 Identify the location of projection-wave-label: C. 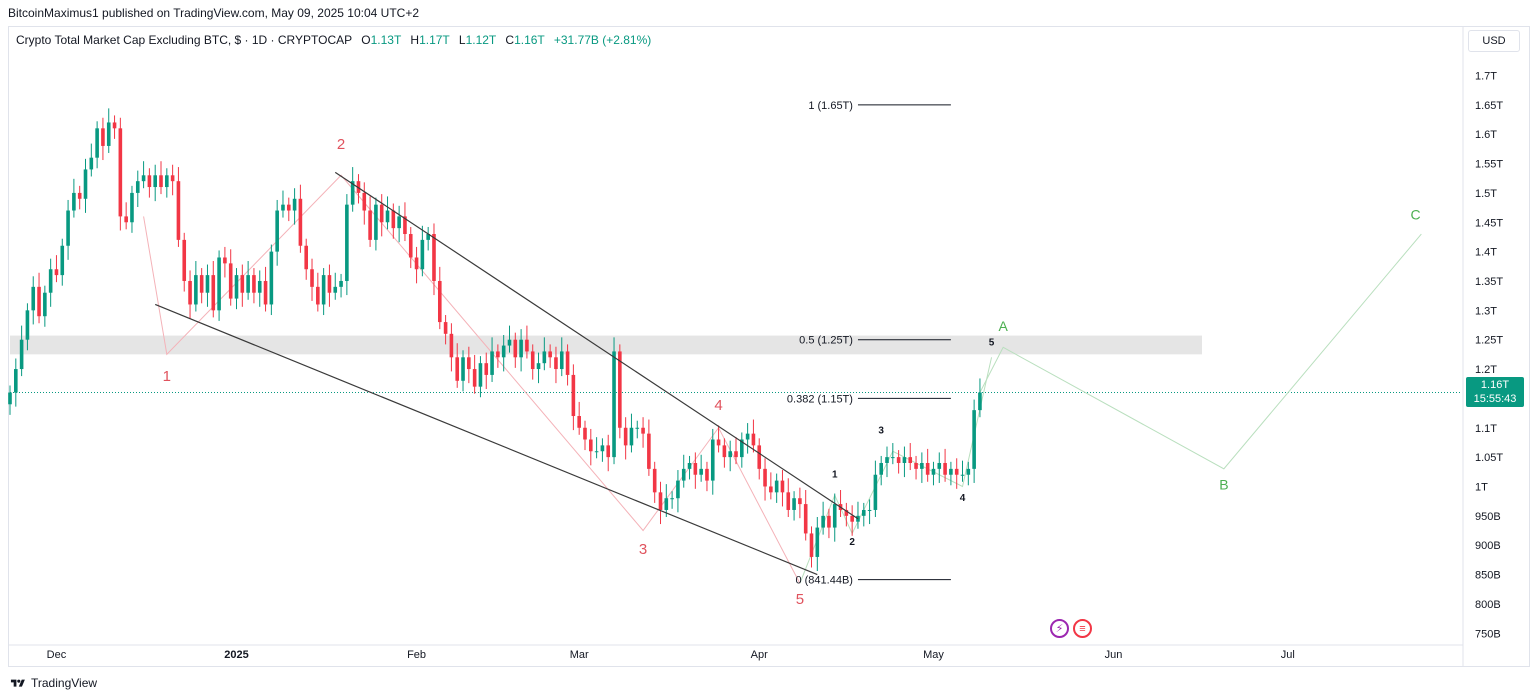
(1415, 214).